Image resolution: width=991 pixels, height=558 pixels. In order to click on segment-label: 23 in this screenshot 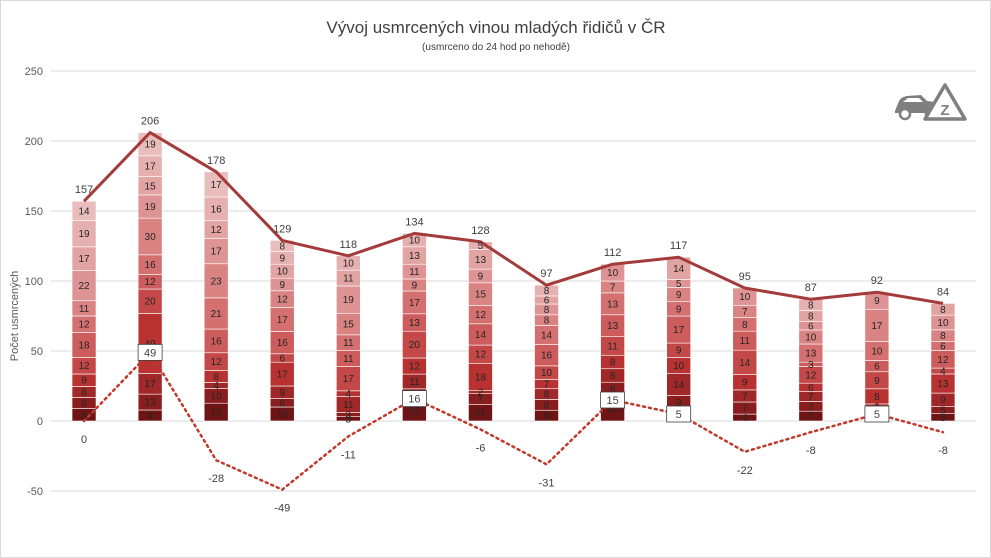, I will do `click(217, 281)`.